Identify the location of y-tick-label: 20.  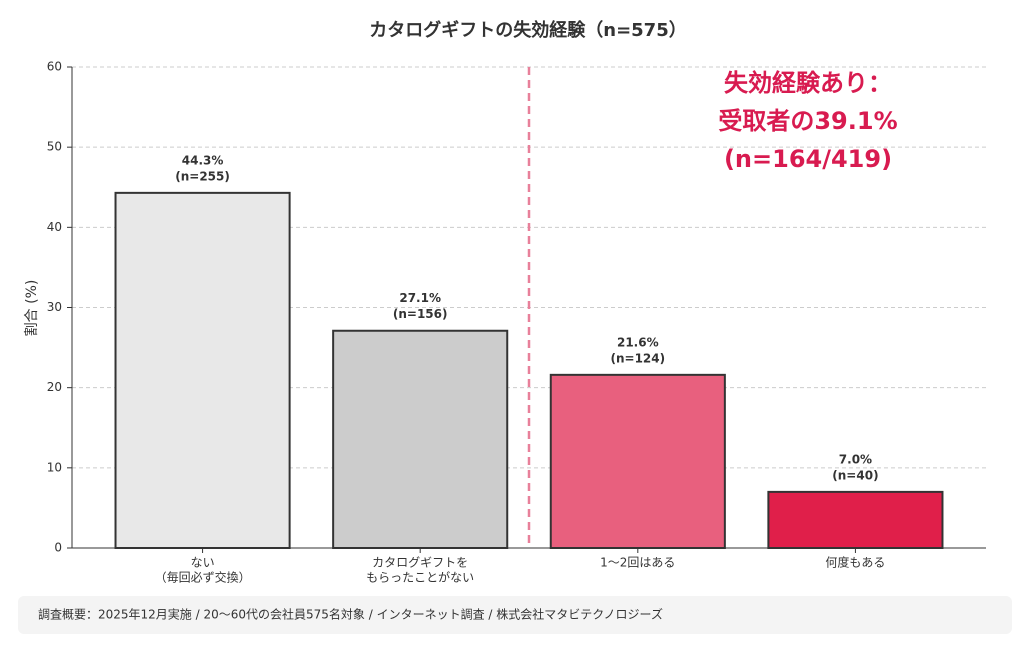
(54, 387).